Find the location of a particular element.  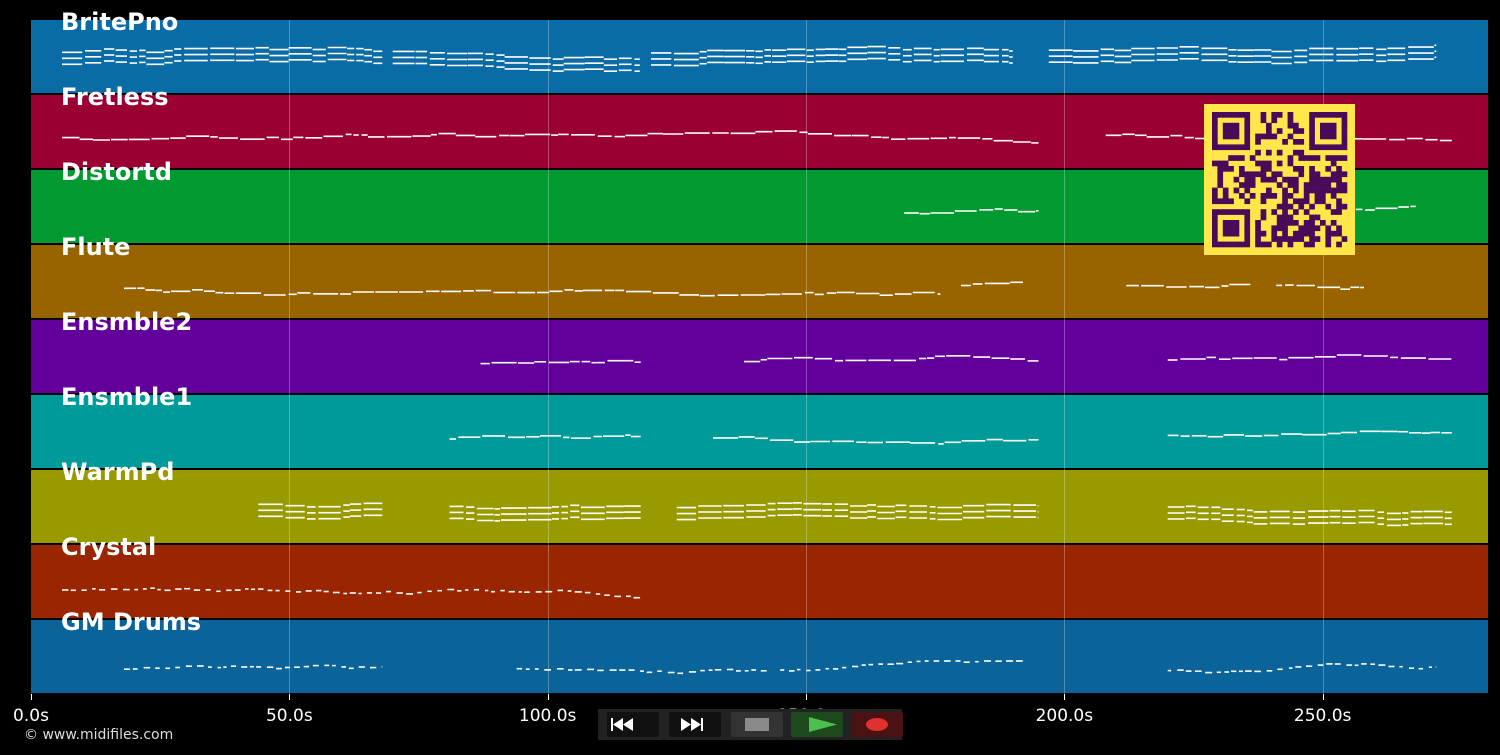

tick-label: 50.0s is located at coordinates (289, 716).